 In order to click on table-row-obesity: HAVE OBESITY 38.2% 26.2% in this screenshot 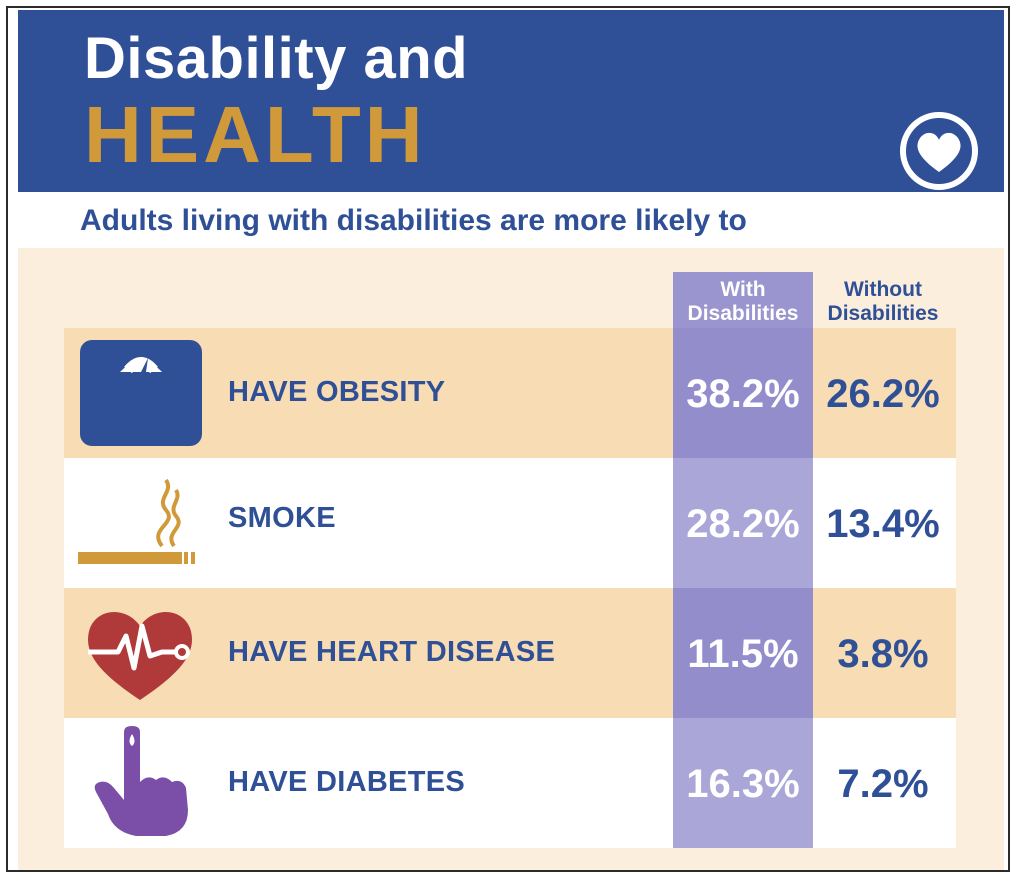, I will do `click(510, 393)`.